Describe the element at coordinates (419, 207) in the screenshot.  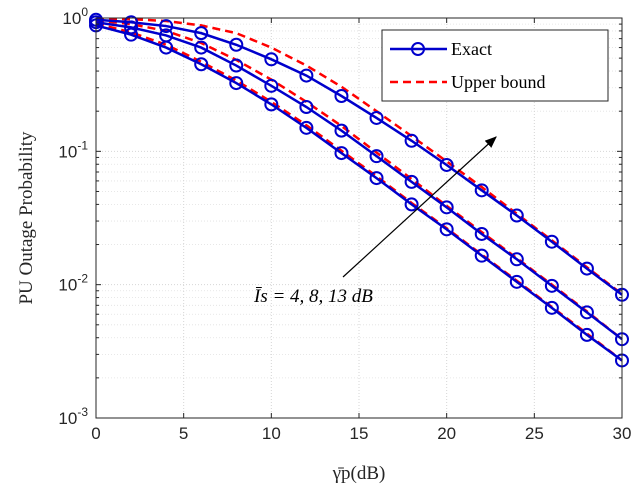
I see `annotation-arrow` at that location.